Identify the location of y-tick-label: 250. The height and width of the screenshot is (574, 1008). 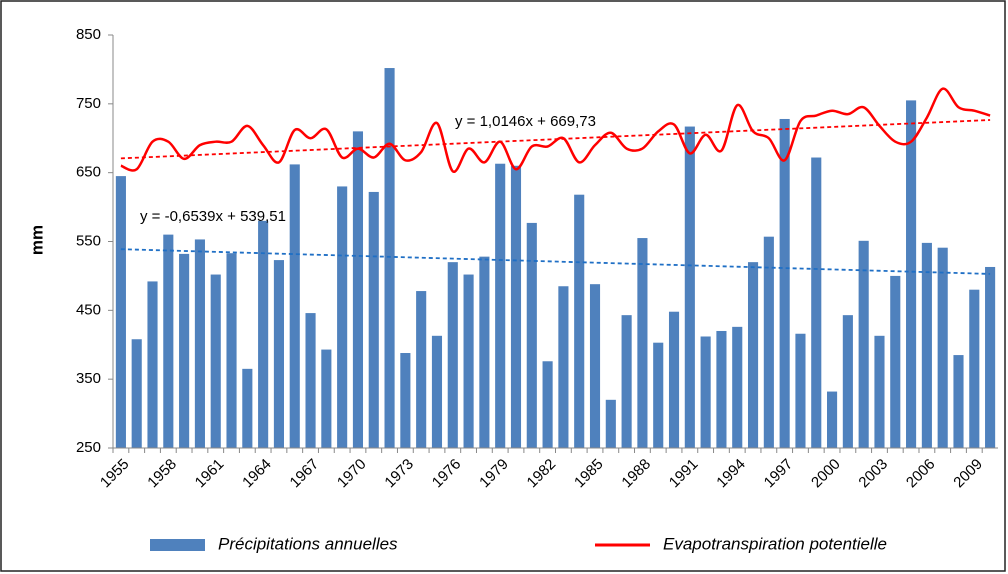
(88, 447).